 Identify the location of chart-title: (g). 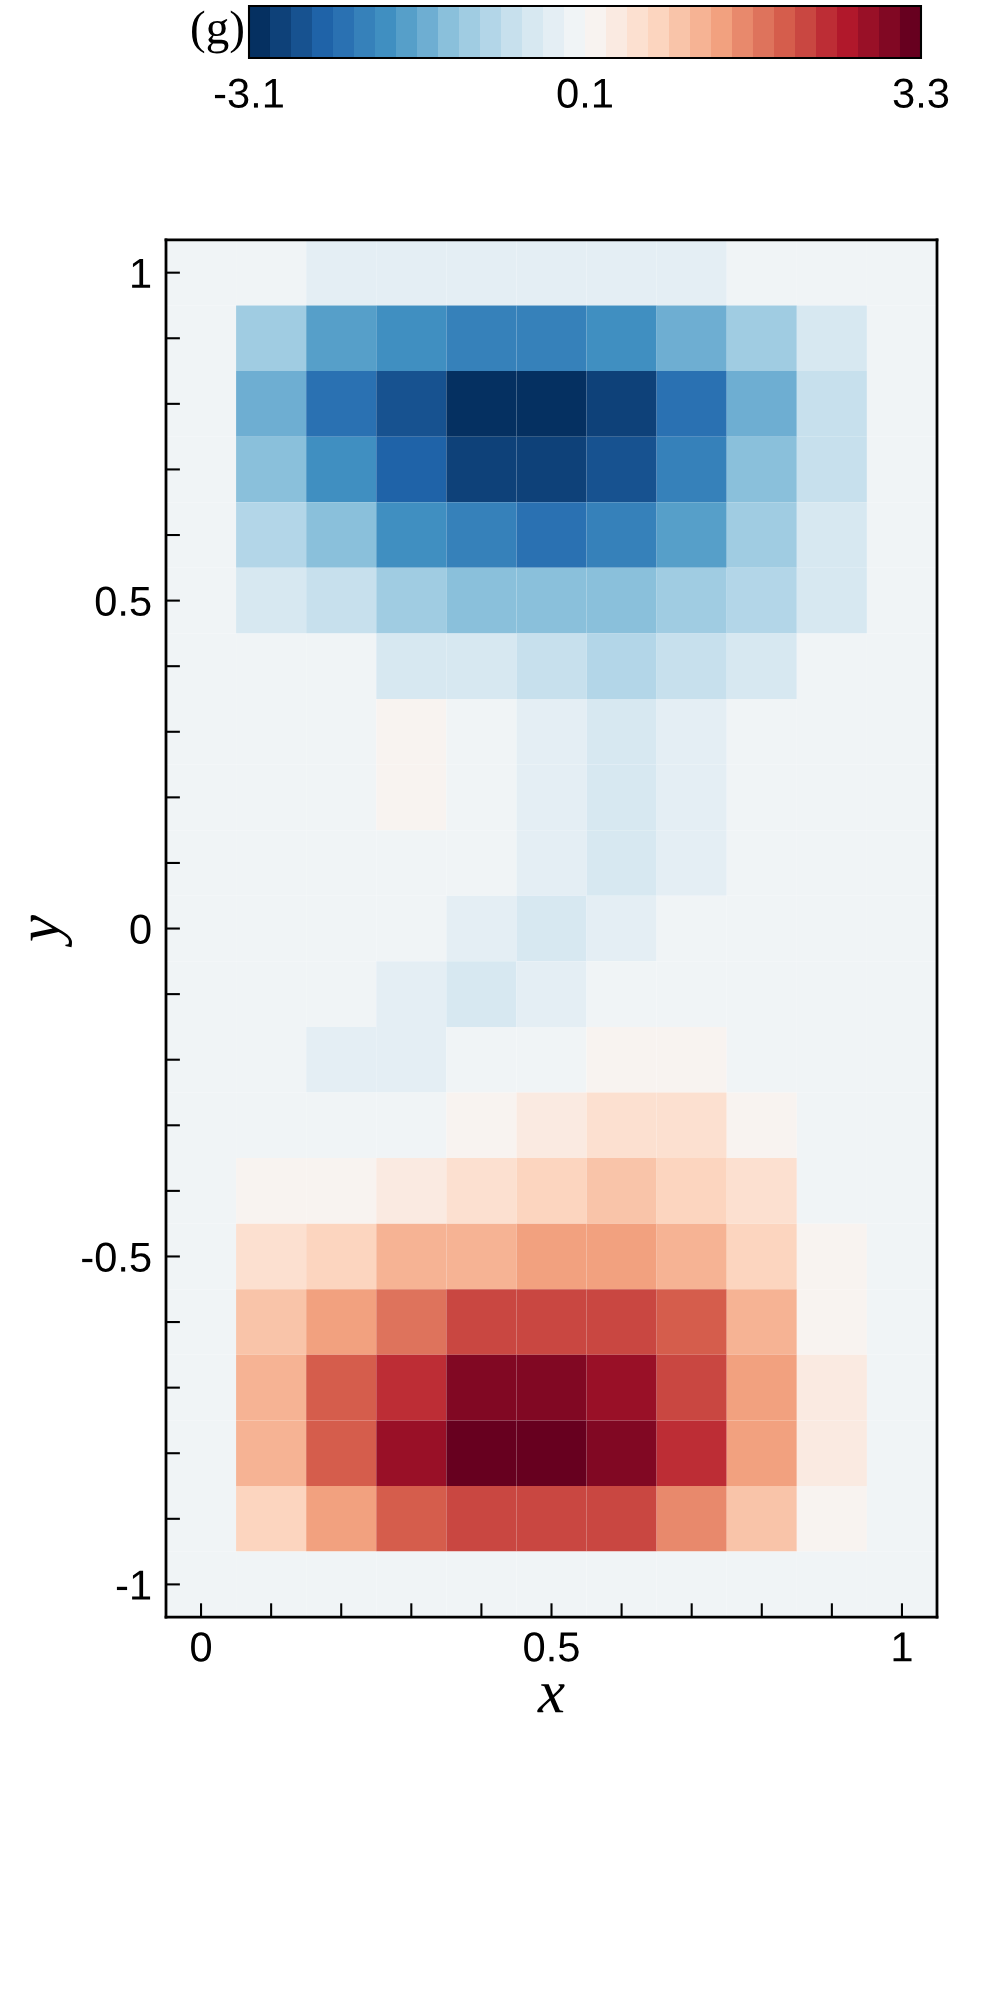
(217, 32).